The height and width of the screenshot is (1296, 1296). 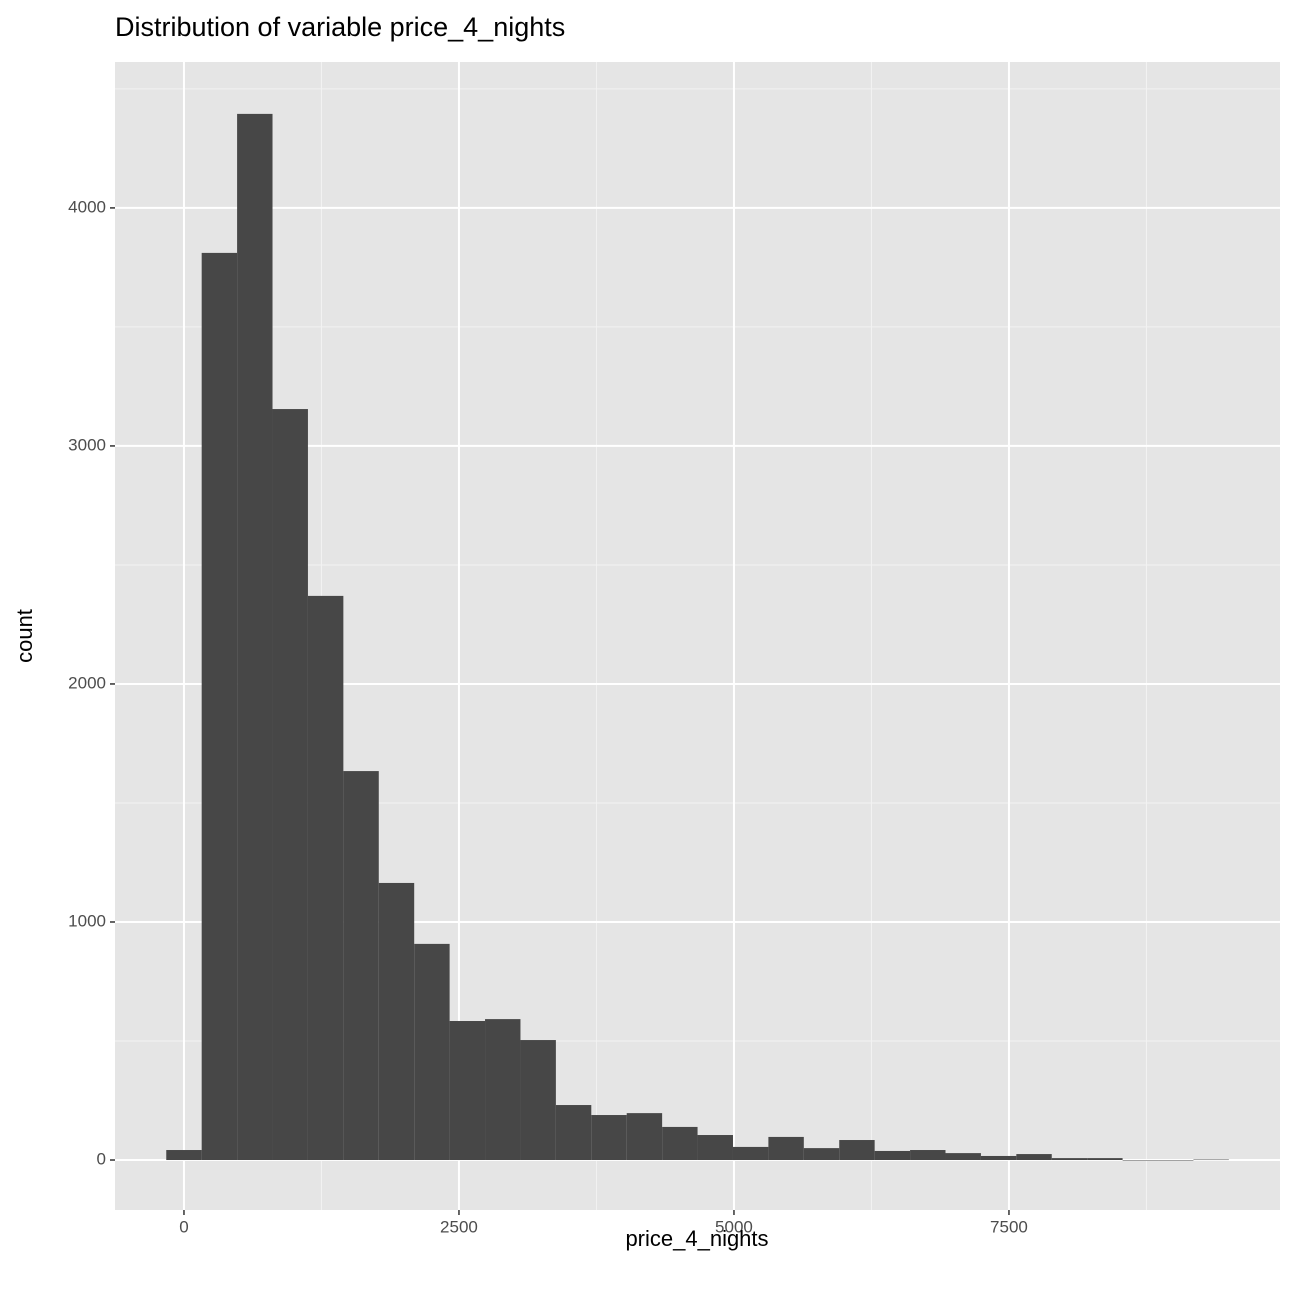 I want to click on chart-title: Distribution of variable price_4_nights, so click(x=340, y=27).